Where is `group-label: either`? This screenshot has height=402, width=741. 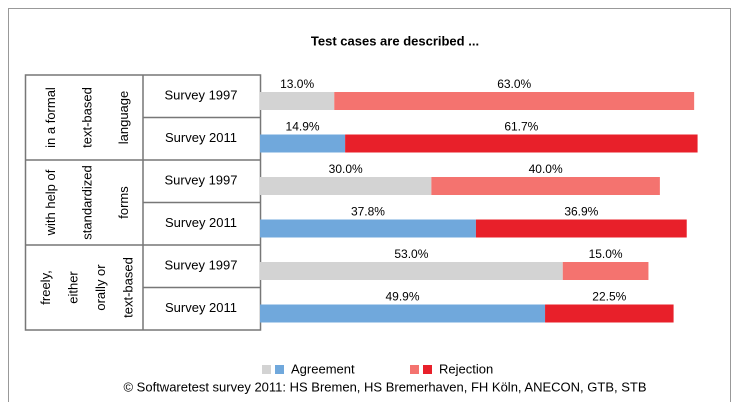 group-label: either is located at coordinates (73, 287).